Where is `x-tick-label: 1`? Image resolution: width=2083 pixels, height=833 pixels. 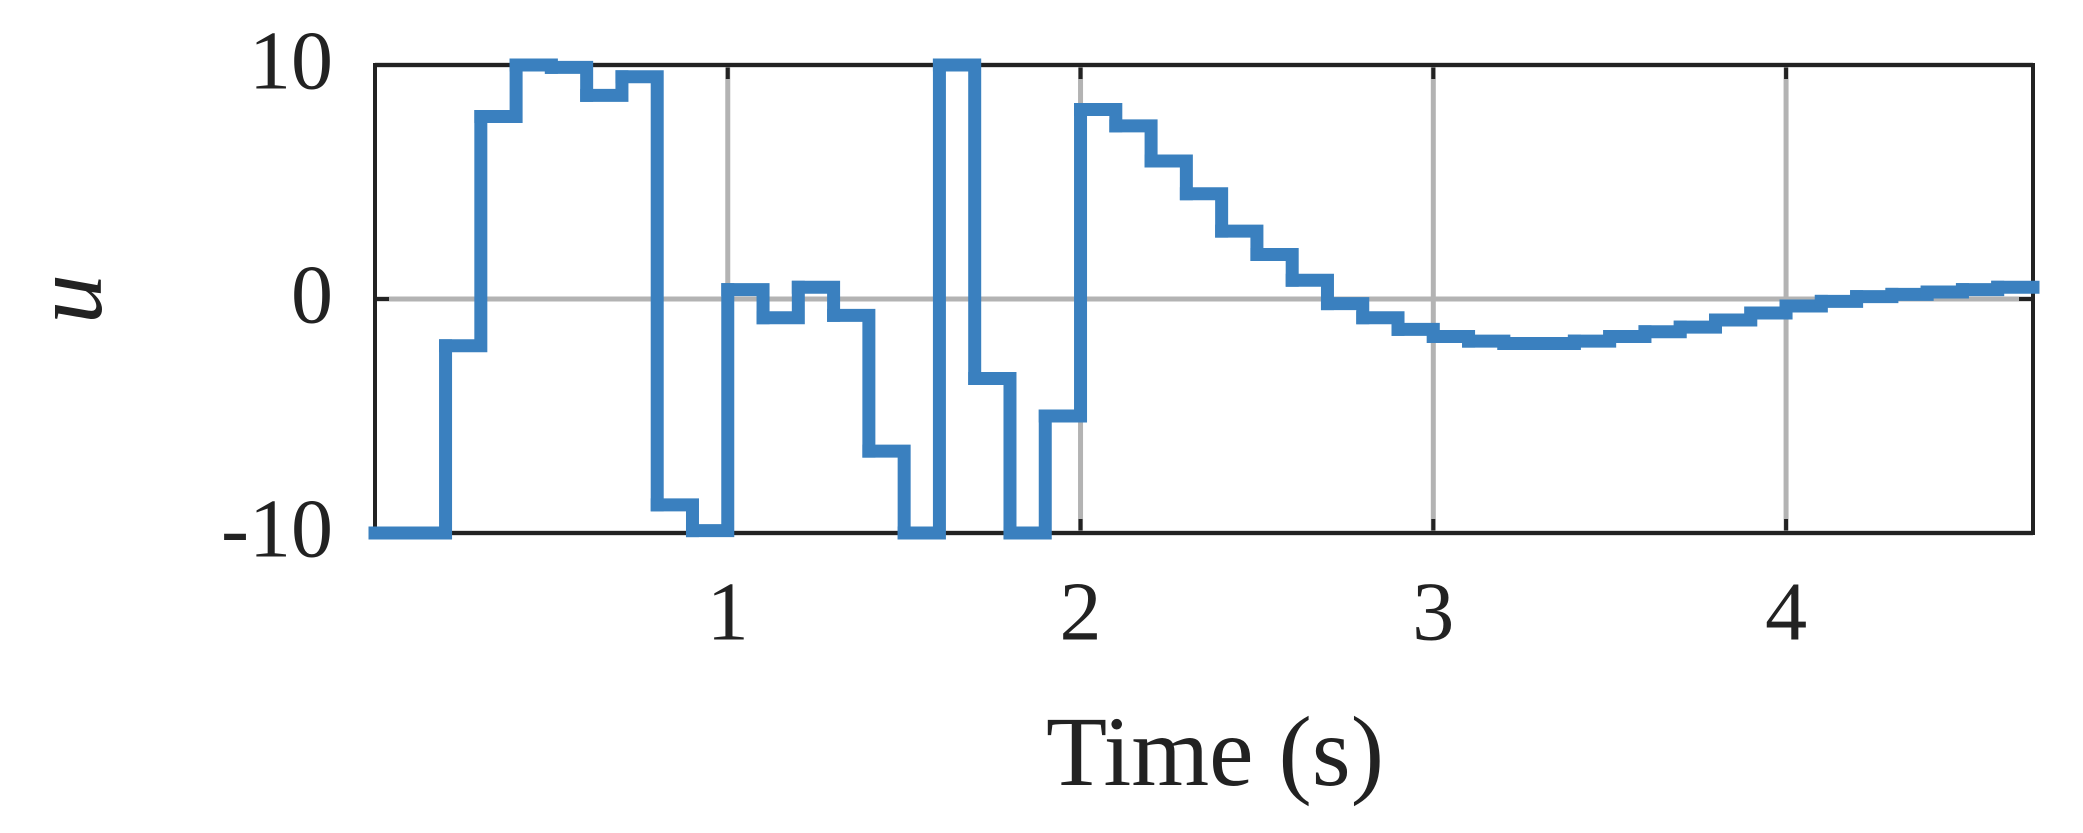
x-tick-label: 1 is located at coordinates (728, 611).